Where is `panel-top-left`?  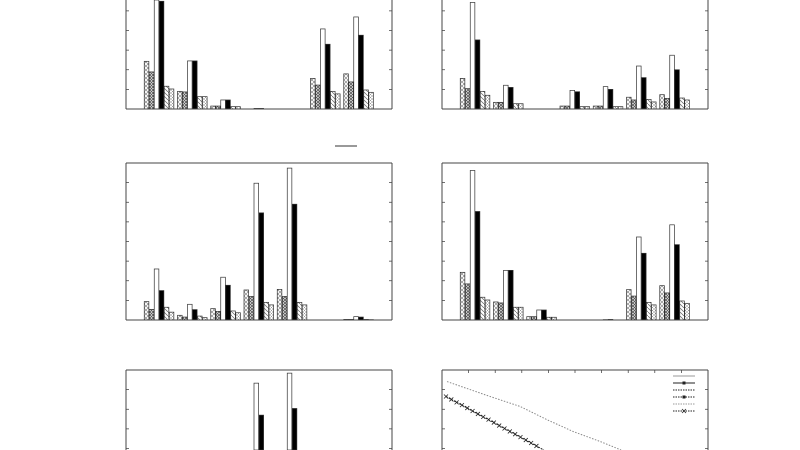
panel-top-left is located at coordinates (259, 55).